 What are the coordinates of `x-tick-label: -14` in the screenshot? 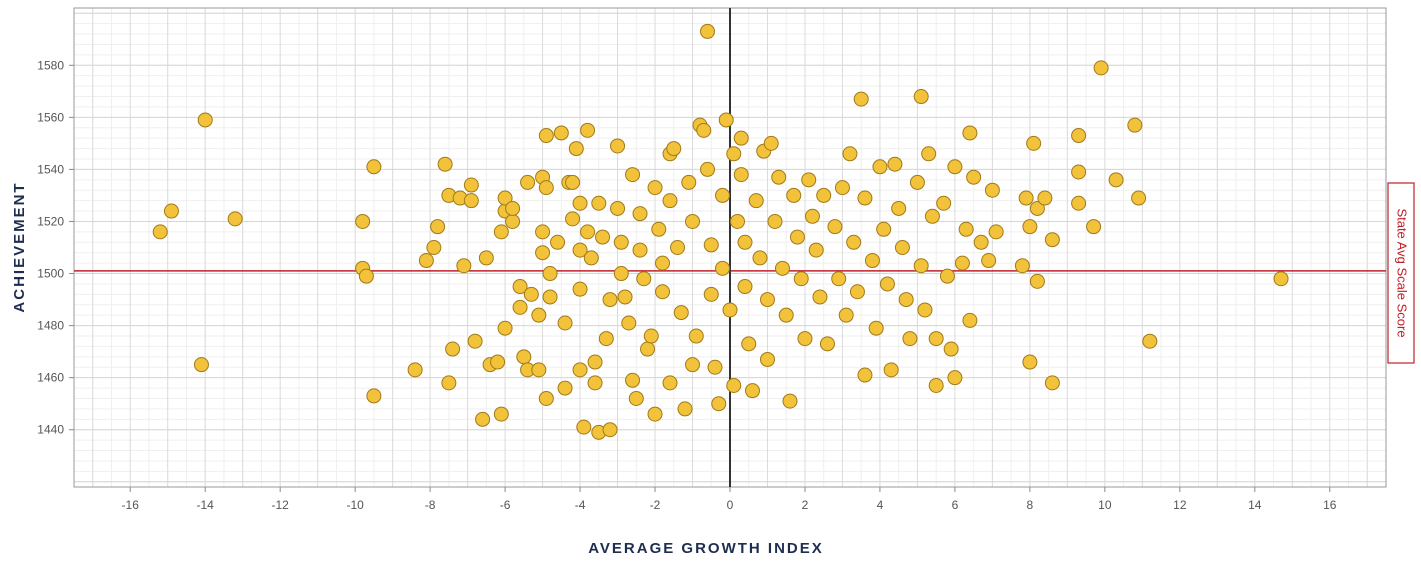 It's located at (206, 505).